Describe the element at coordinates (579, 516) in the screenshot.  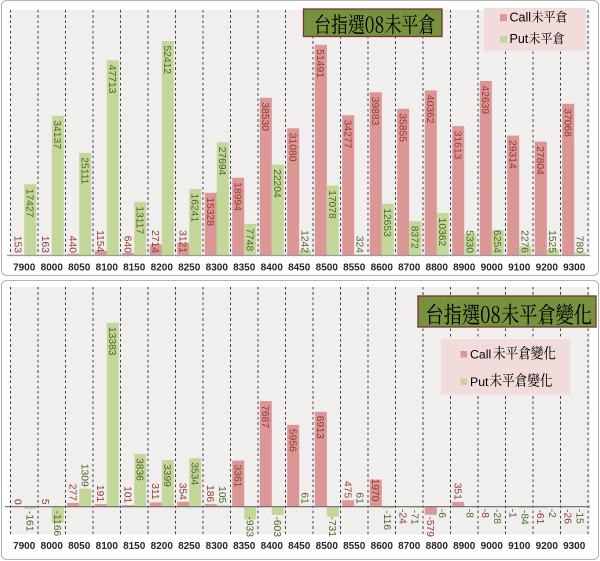
I see `svg-text: -15` at that location.